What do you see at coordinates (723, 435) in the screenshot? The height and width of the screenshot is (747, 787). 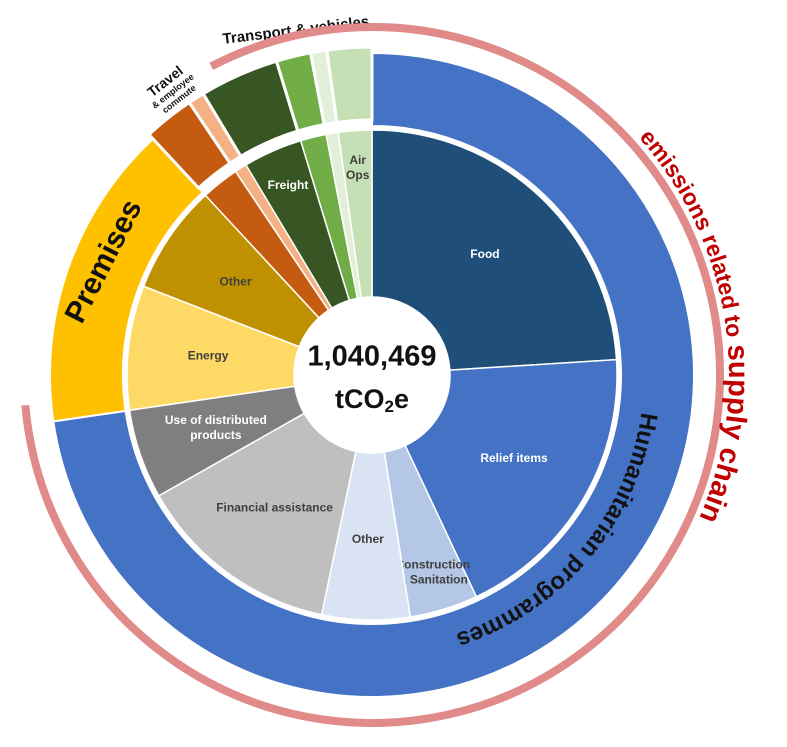 I see `annotation-emphasis: supply chain` at bounding box center [723, 435].